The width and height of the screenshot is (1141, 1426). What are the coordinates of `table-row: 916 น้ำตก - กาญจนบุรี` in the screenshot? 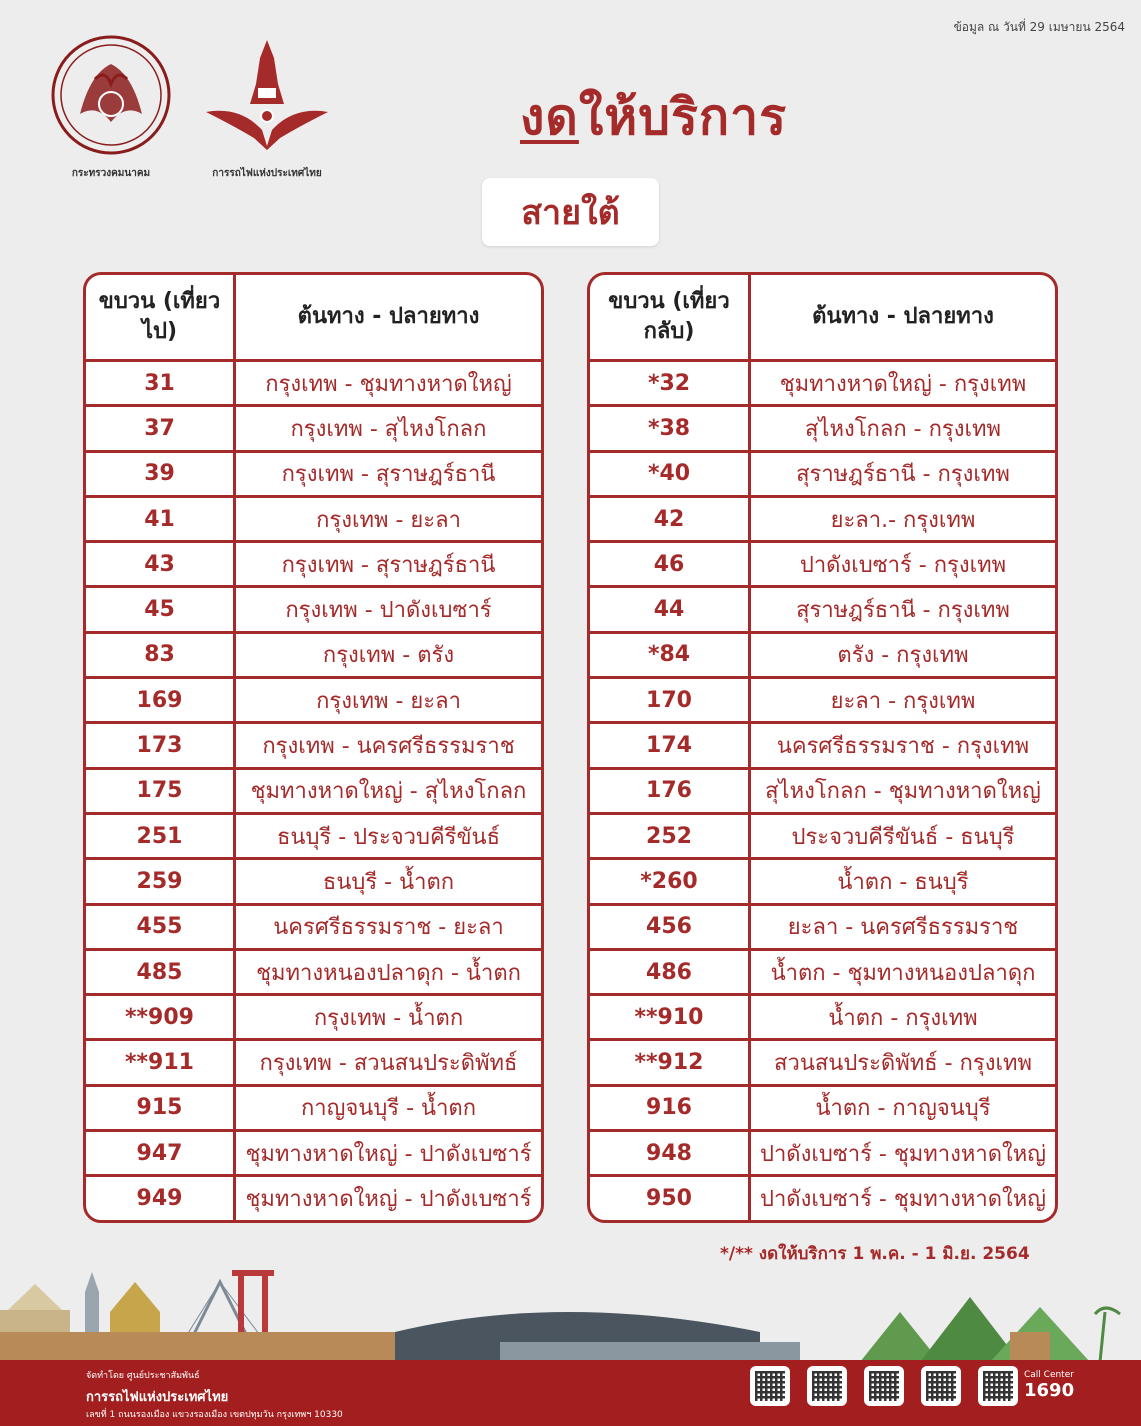 It's located at (822, 1107).